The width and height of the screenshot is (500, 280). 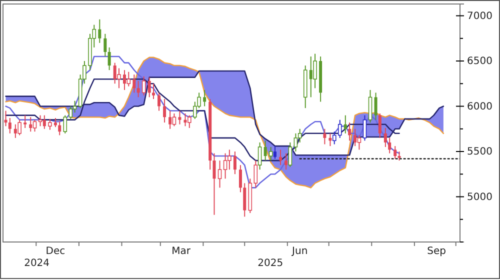 What do you see at coordinates (56, 251) in the screenshot?
I see `x-tick-label: Dec` at bounding box center [56, 251].